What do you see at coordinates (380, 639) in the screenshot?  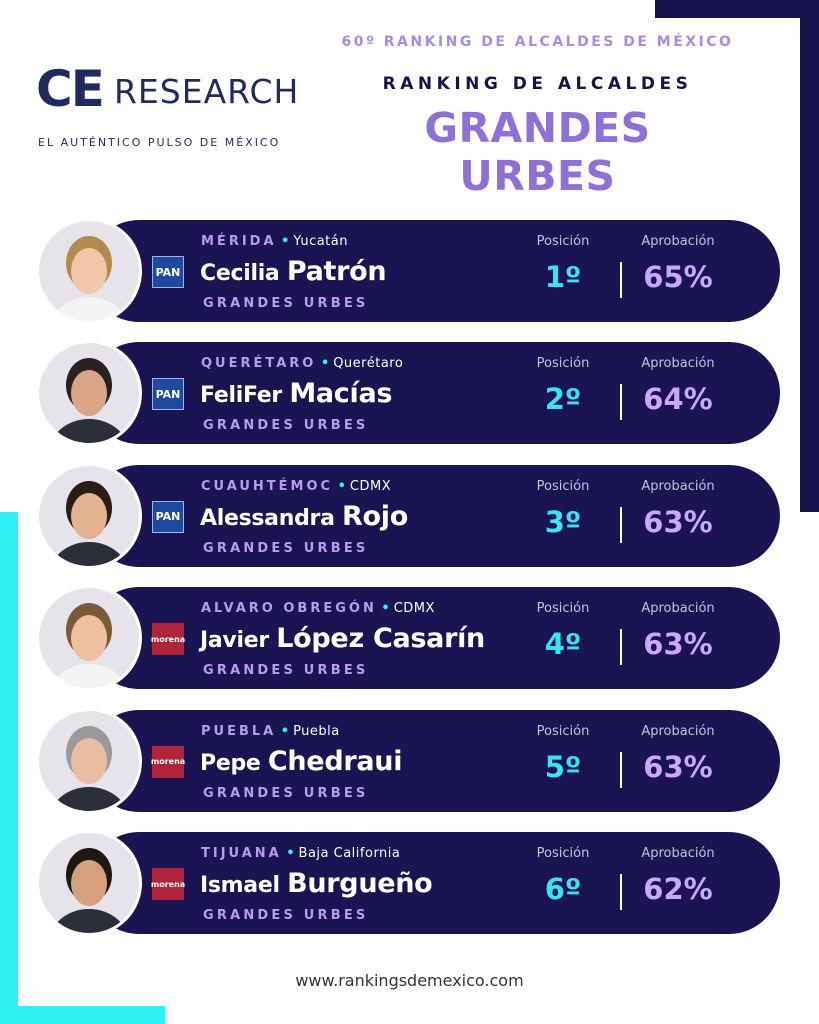 I see `last-name: López Casarín` at bounding box center [380, 639].